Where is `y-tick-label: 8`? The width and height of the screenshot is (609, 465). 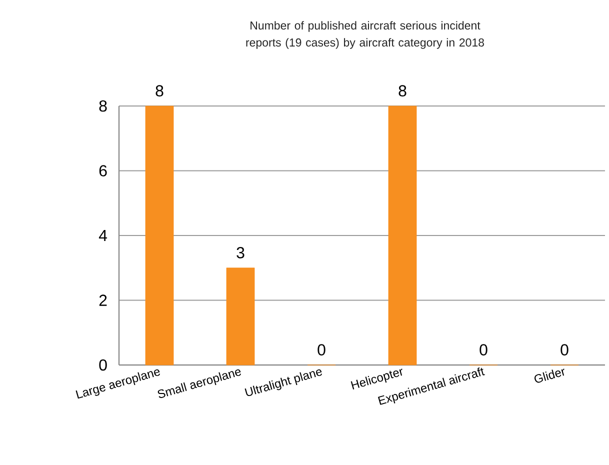
y-tick-label: 8 is located at coordinates (103, 106).